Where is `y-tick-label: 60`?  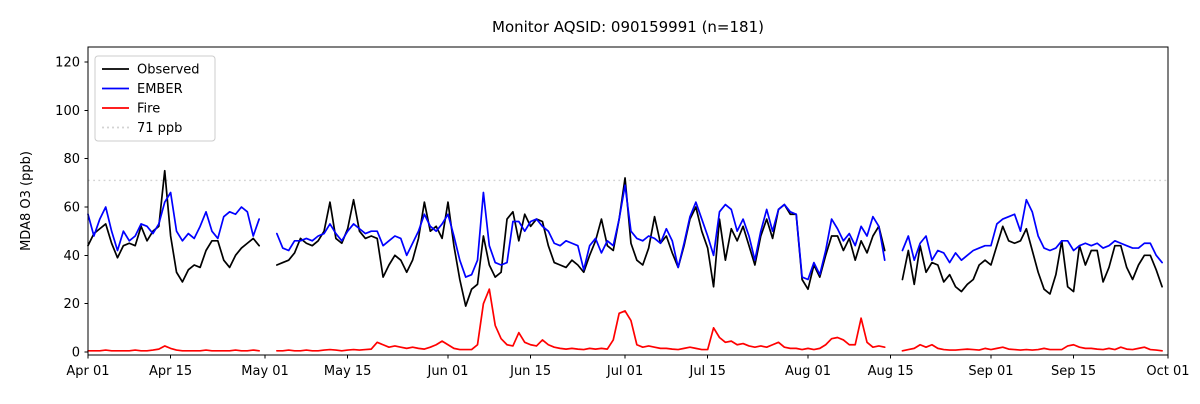 y-tick-label: 60 is located at coordinates (71, 208).